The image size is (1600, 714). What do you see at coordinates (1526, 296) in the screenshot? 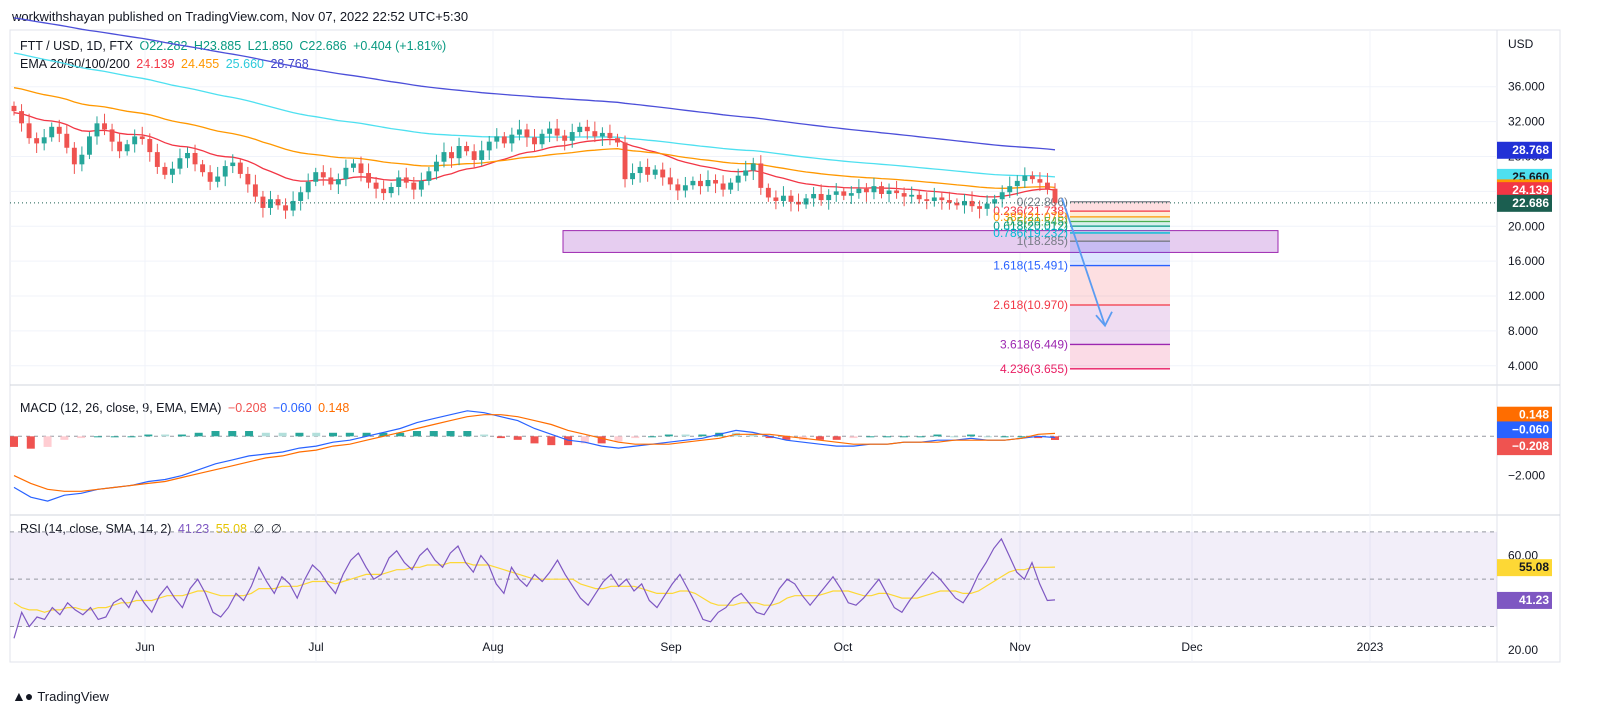
I see `price-axis-tick: 12.000` at bounding box center [1526, 296].